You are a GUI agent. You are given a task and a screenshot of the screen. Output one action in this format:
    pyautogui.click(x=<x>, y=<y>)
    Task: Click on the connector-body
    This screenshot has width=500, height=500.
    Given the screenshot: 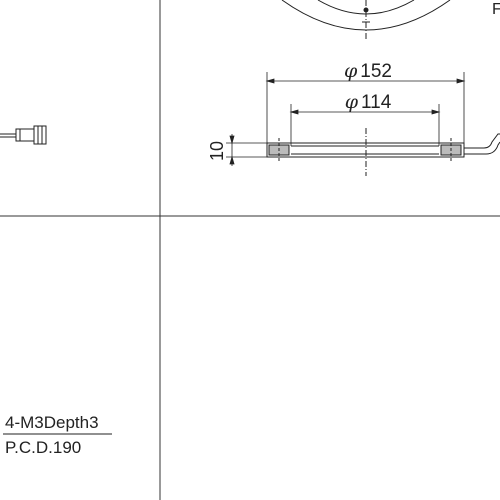 What is the action you would take?
    pyautogui.click(x=25, y=135)
    